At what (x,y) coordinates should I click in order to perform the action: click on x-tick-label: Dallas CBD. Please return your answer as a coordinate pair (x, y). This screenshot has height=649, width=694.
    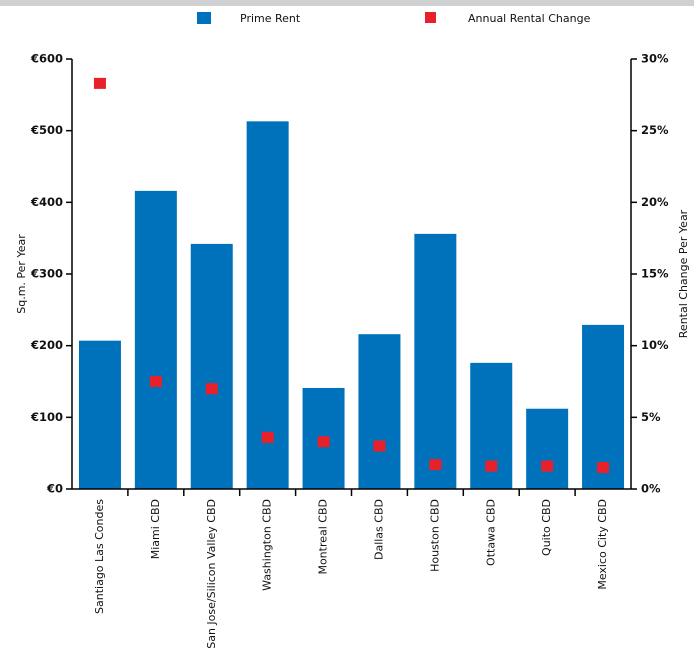
    Looking at the image, I should click on (378, 529).